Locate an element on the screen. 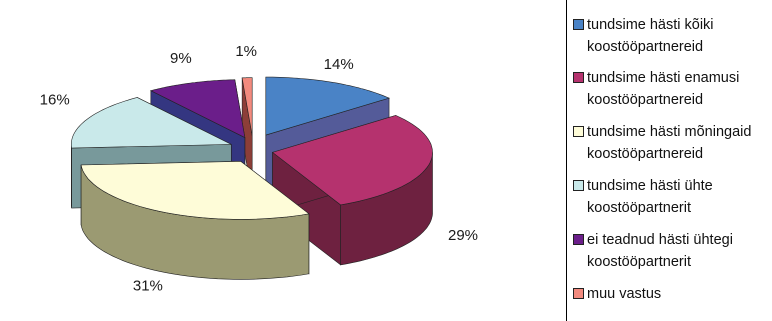 The height and width of the screenshot is (321, 772). slice-percent-label: 31% is located at coordinates (148, 285).